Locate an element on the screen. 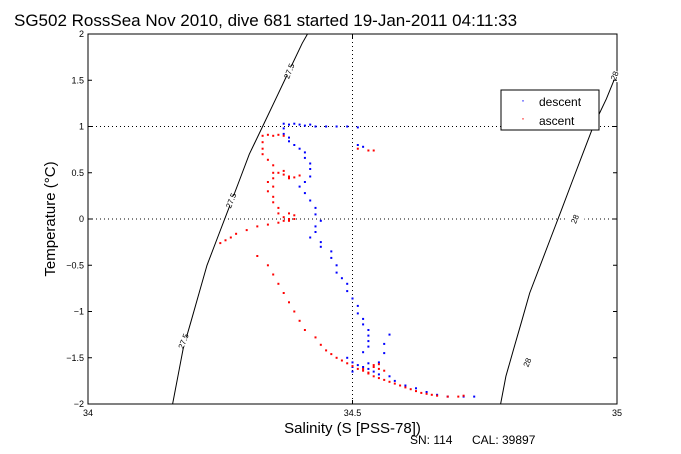 This screenshot has width=681, height=454. x-tick-label: 34 is located at coordinates (88, 413).